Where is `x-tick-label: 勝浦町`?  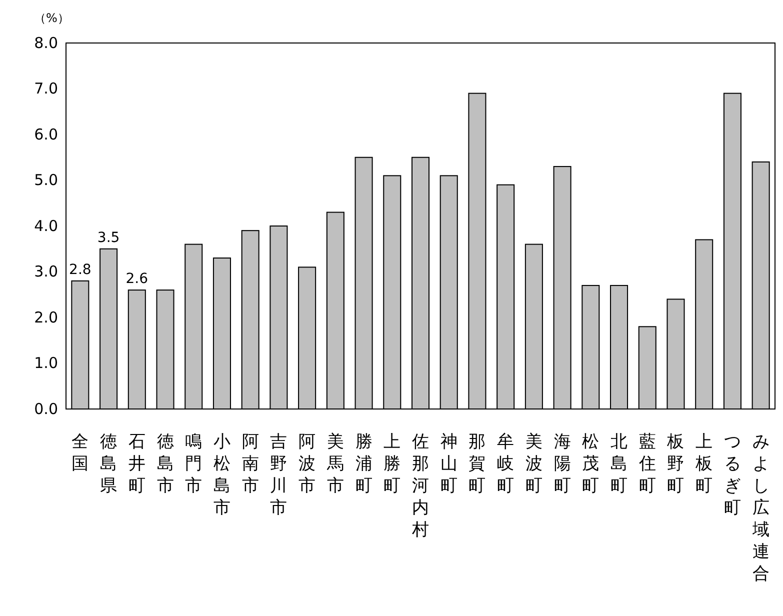
x-tick-label: 勝浦町 is located at coordinates (363, 464).